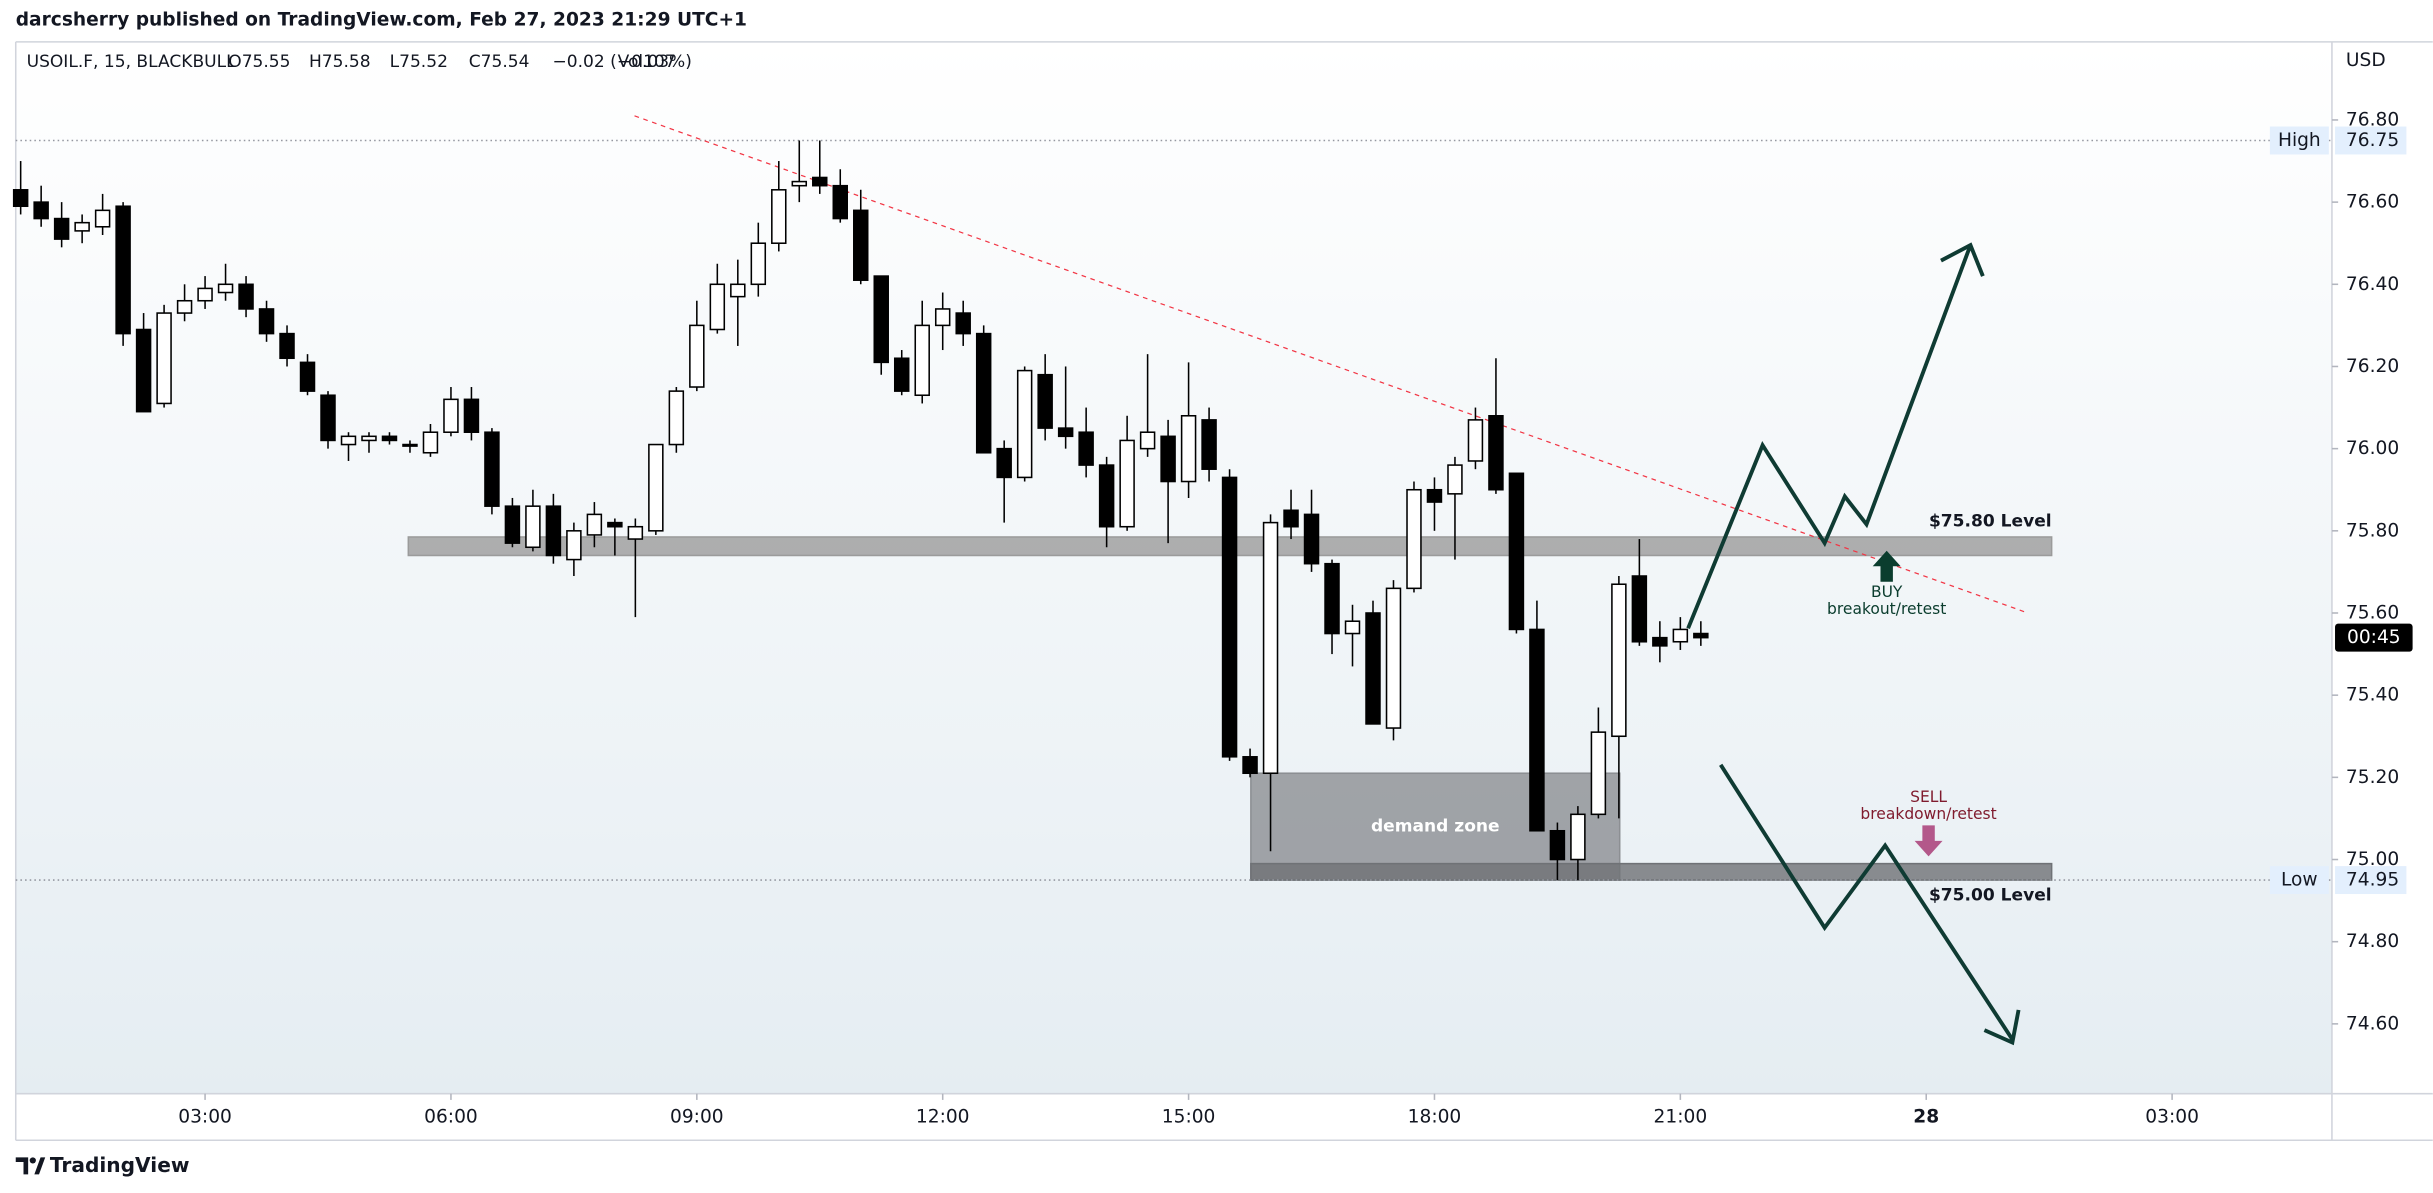 This screenshot has width=2433, height=1193. I want to click on time-axis-background, so click(1173, 1117).